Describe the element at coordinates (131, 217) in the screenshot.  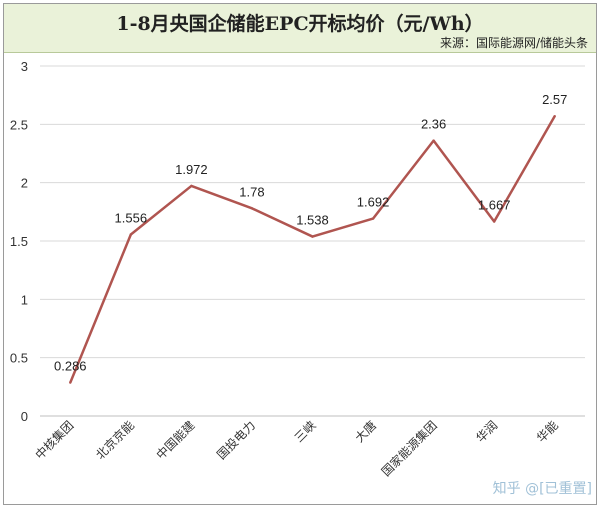
I see `data-label: 1.556` at that location.